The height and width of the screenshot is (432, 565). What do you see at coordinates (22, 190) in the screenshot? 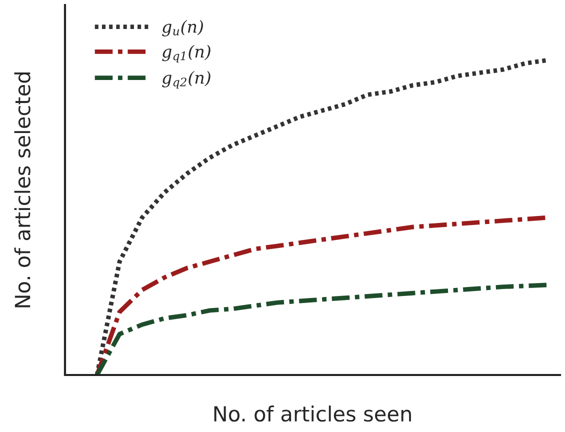
I see `y-axis-title: No. of articles selected` at bounding box center [22, 190].